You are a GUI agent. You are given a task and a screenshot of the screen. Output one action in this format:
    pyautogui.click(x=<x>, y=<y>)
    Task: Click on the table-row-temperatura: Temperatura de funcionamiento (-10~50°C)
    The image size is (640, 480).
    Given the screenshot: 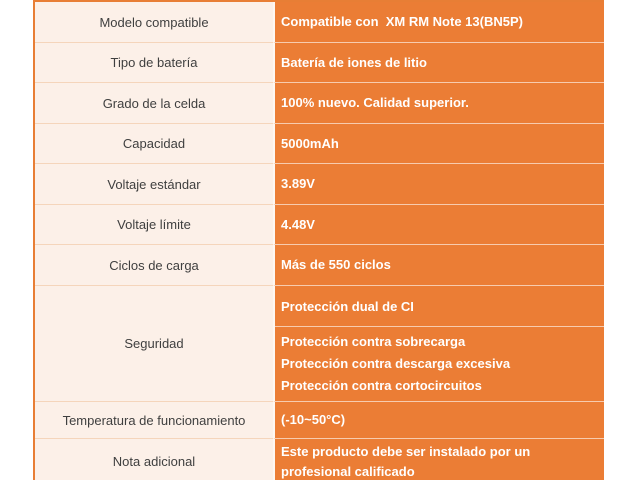 What is the action you would take?
    pyautogui.click(x=319, y=420)
    